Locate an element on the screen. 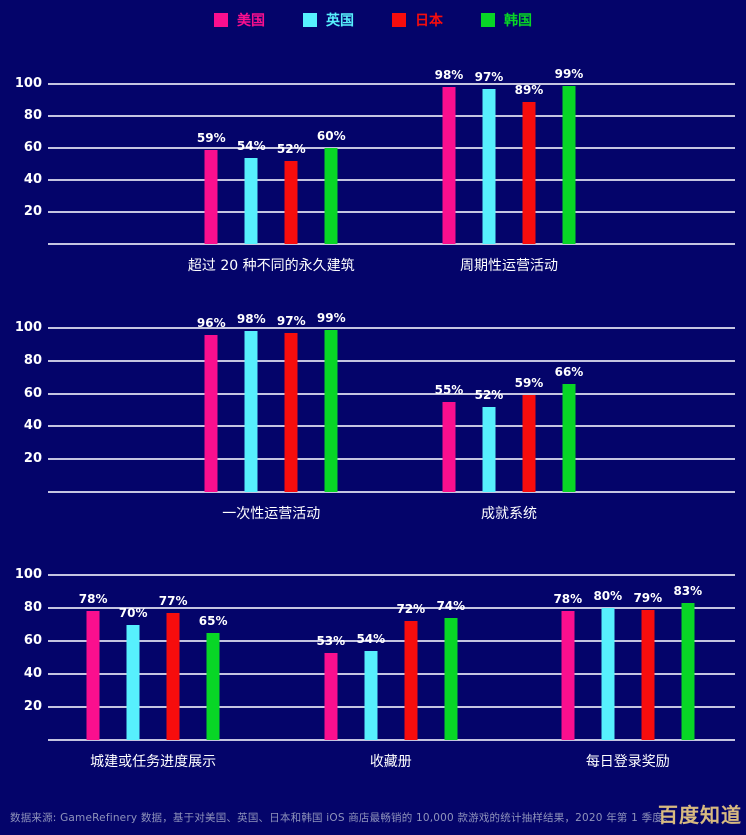 The height and width of the screenshot is (835, 746). bar-英国: 98% is located at coordinates (251, 402).